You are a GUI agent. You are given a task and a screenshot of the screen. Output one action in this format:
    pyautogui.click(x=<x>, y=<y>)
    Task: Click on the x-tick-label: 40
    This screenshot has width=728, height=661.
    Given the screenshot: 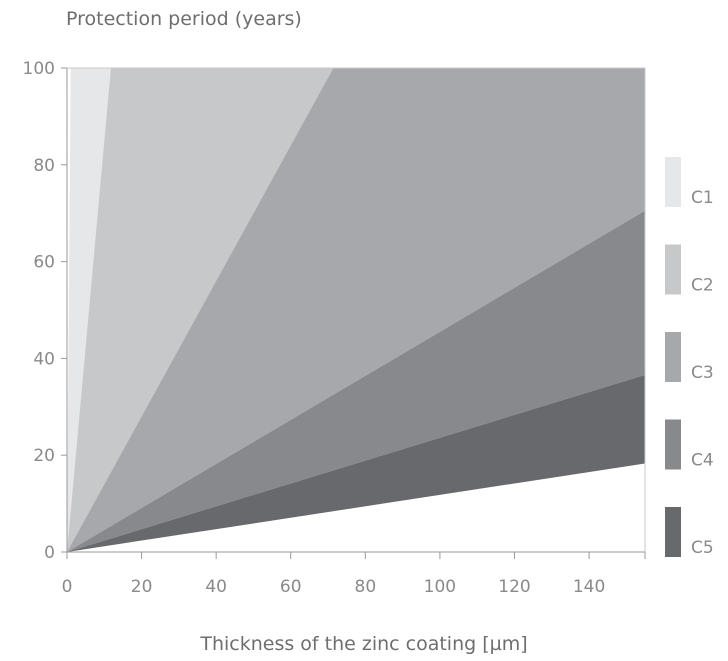 What is the action you would take?
    pyautogui.click(x=216, y=587)
    